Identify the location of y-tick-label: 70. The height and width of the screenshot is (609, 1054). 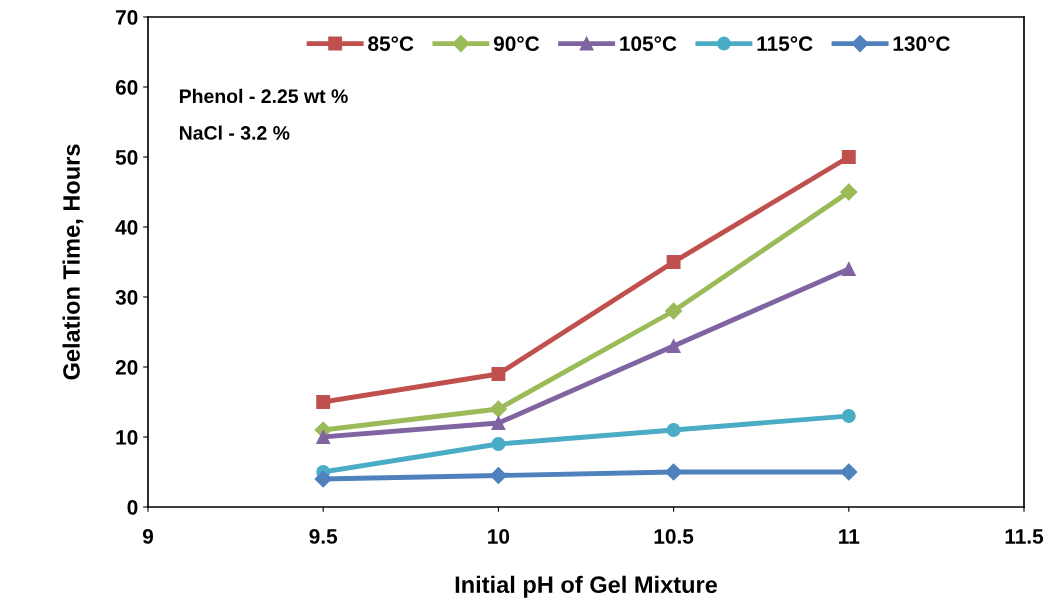
(127, 17).